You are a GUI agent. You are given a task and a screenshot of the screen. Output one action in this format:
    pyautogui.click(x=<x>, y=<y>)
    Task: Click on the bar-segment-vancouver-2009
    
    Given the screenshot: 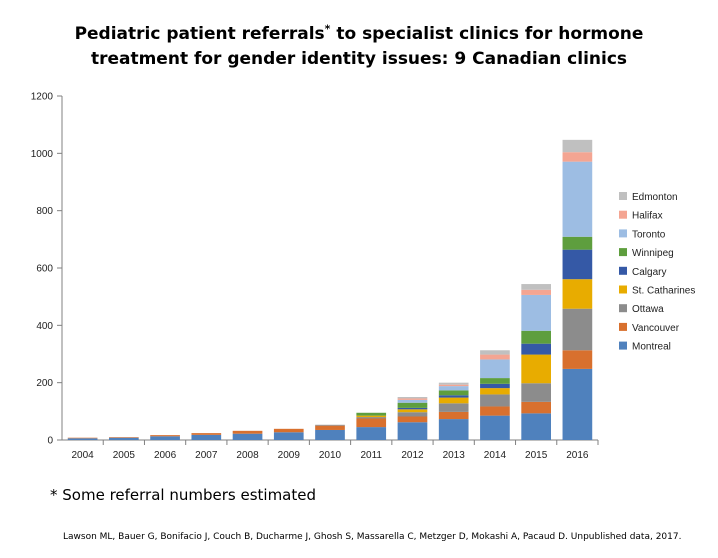 What is the action you would take?
    pyautogui.click(x=288, y=430)
    